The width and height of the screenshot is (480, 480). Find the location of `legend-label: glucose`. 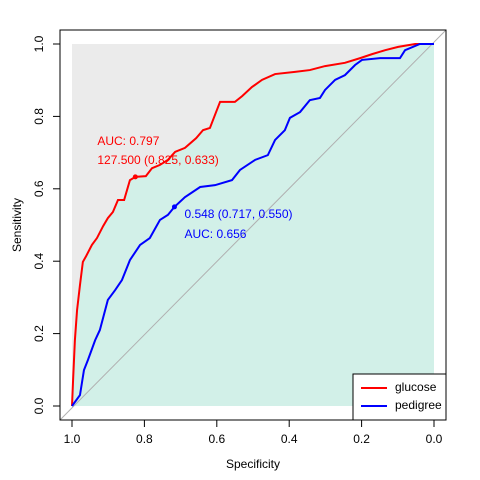

legend-label: glucose is located at coordinates (416, 387).